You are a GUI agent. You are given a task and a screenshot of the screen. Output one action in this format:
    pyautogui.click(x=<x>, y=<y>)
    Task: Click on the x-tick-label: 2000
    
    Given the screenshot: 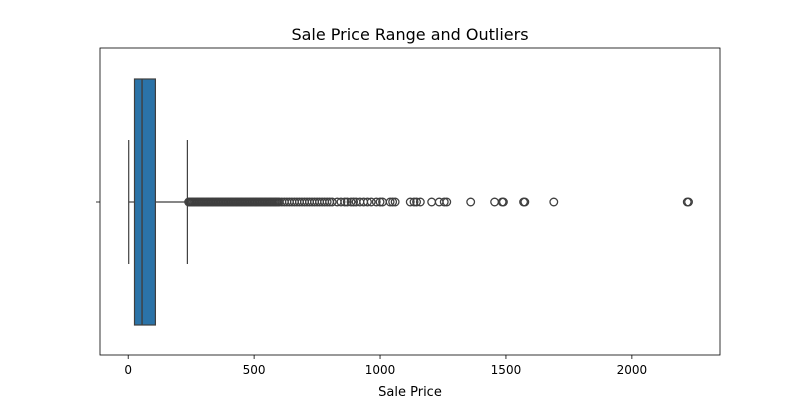 What is the action you would take?
    pyautogui.click(x=632, y=370)
    